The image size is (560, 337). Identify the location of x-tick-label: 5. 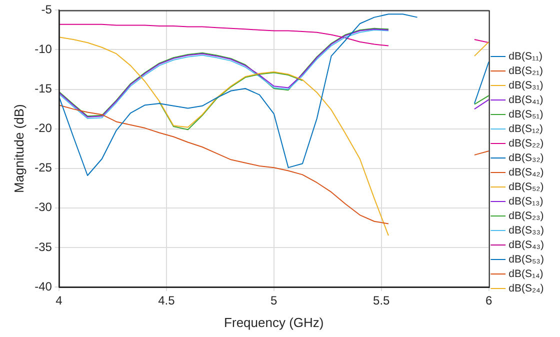
(274, 301).